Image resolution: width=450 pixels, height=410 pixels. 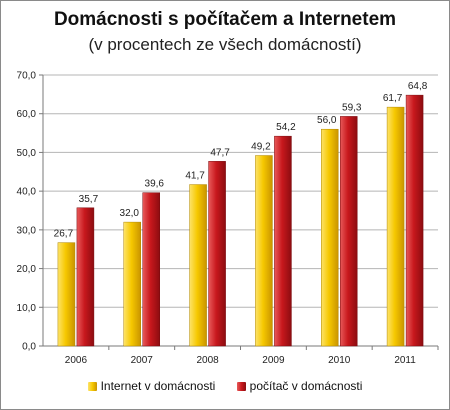 What do you see at coordinates (339, 360) in the screenshot?
I see `x-tick-label: 2010` at bounding box center [339, 360].